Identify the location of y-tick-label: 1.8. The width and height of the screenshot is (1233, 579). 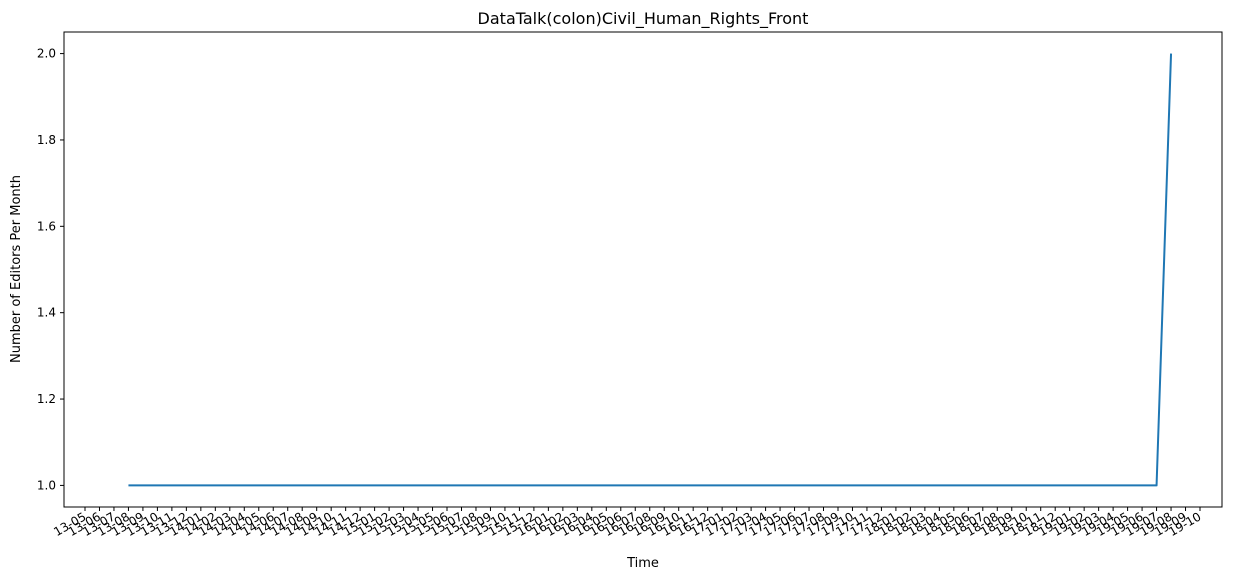
(46, 140).